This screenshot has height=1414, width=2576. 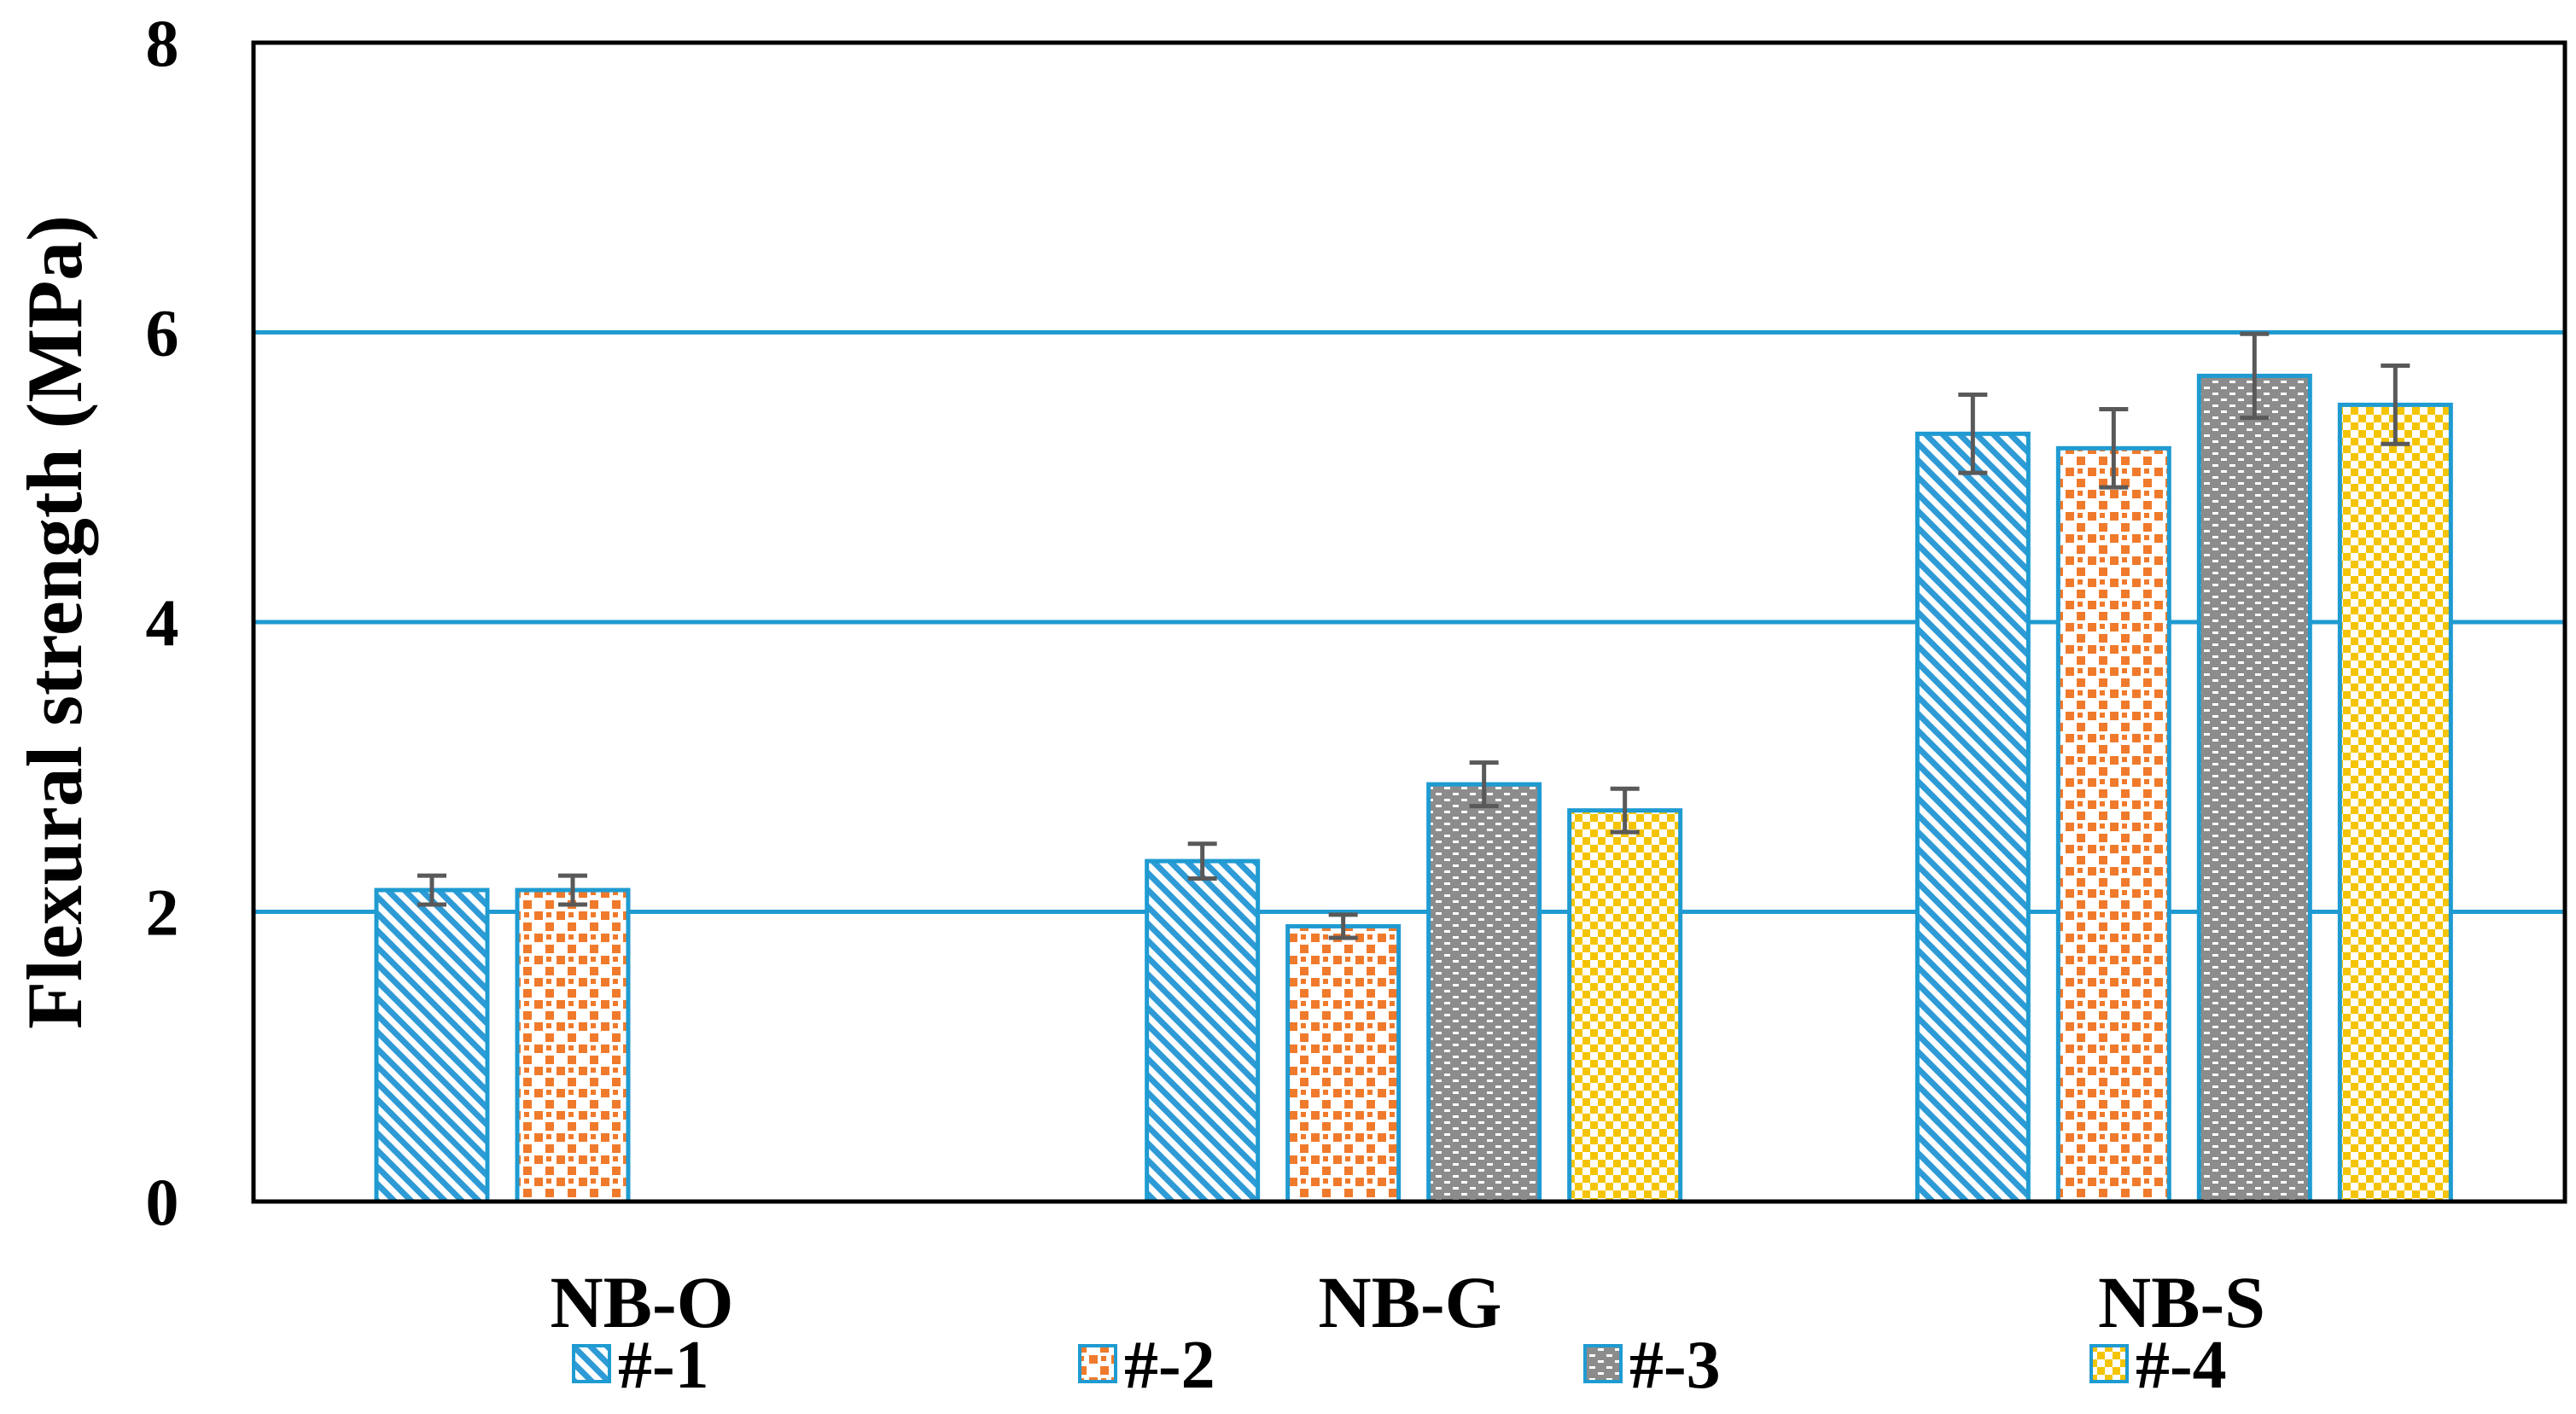 I want to click on y-tick-label: 8, so click(x=162, y=43).